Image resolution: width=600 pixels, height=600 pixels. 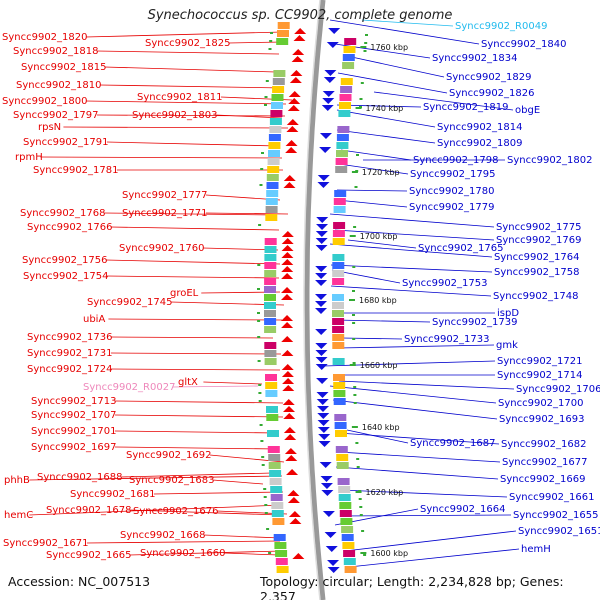 I want to click on left-gene-label: Syncc9902_1665, so click(x=89, y=555).